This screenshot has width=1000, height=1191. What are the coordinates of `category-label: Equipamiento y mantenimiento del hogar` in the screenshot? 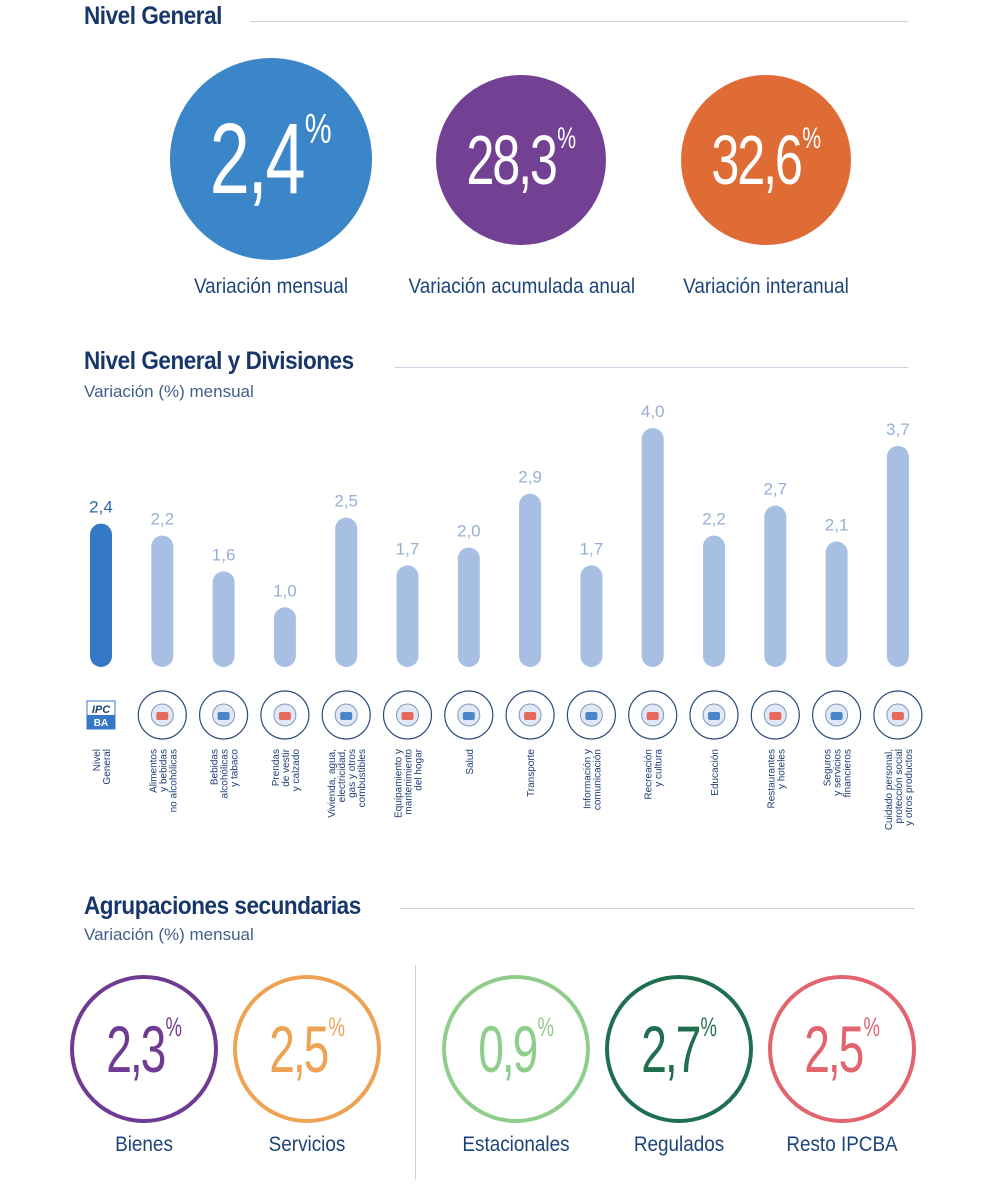 It's located at (409, 783).